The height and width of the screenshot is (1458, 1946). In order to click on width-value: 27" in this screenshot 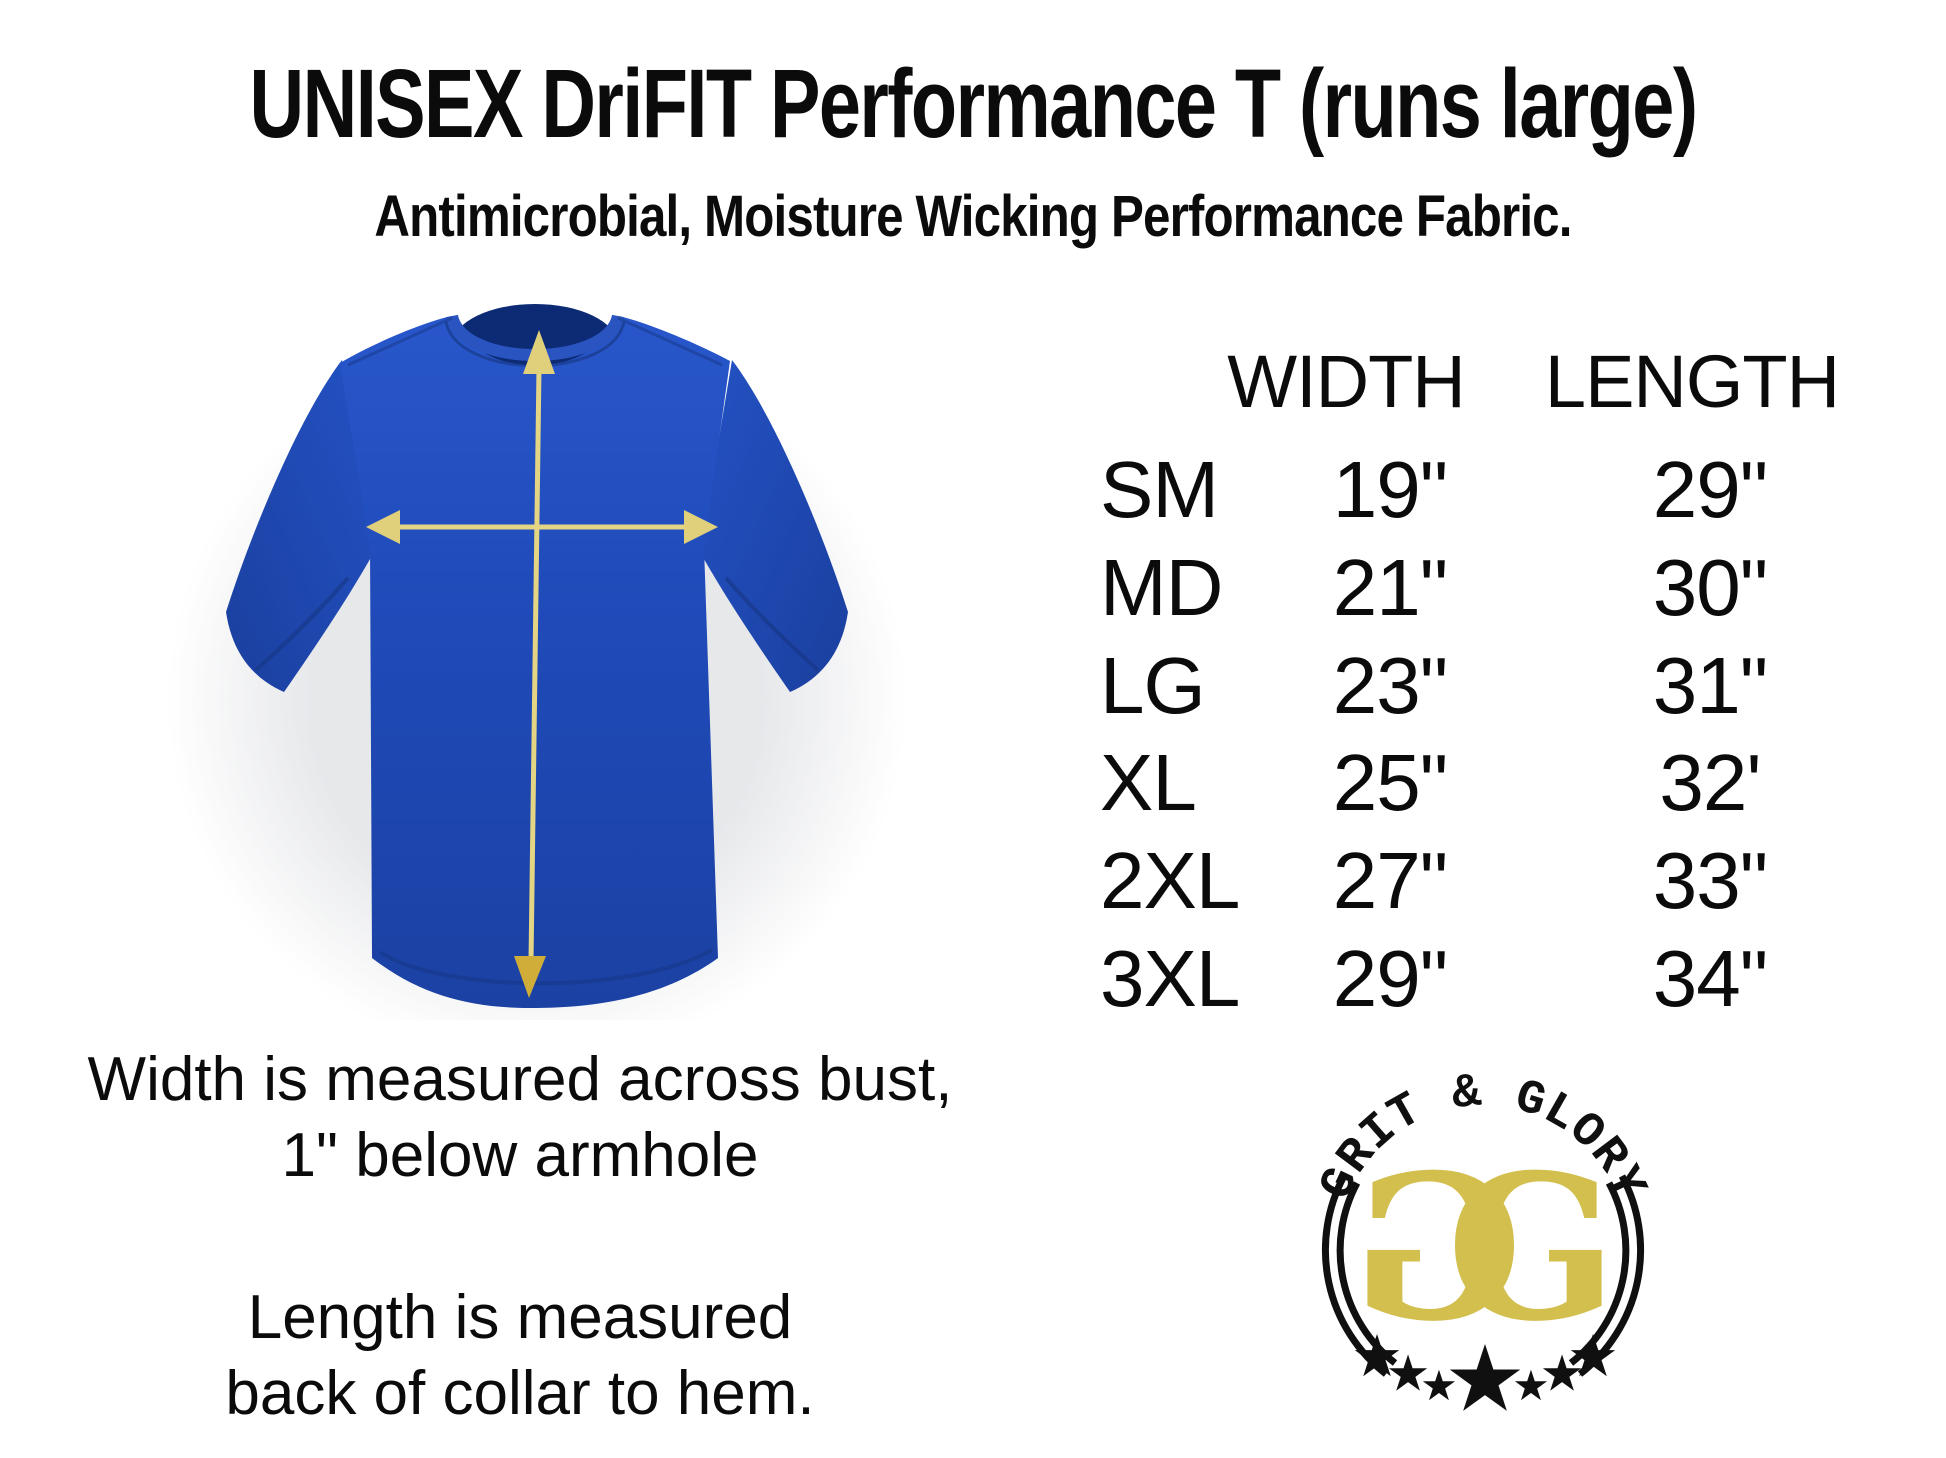, I will do `click(1390, 881)`.